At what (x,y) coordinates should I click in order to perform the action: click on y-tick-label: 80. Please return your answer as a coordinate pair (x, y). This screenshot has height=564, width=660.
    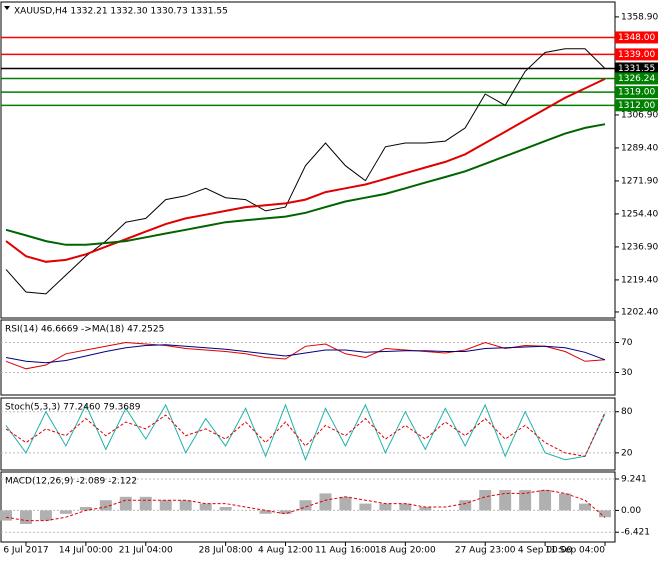
    Looking at the image, I should click on (627, 412).